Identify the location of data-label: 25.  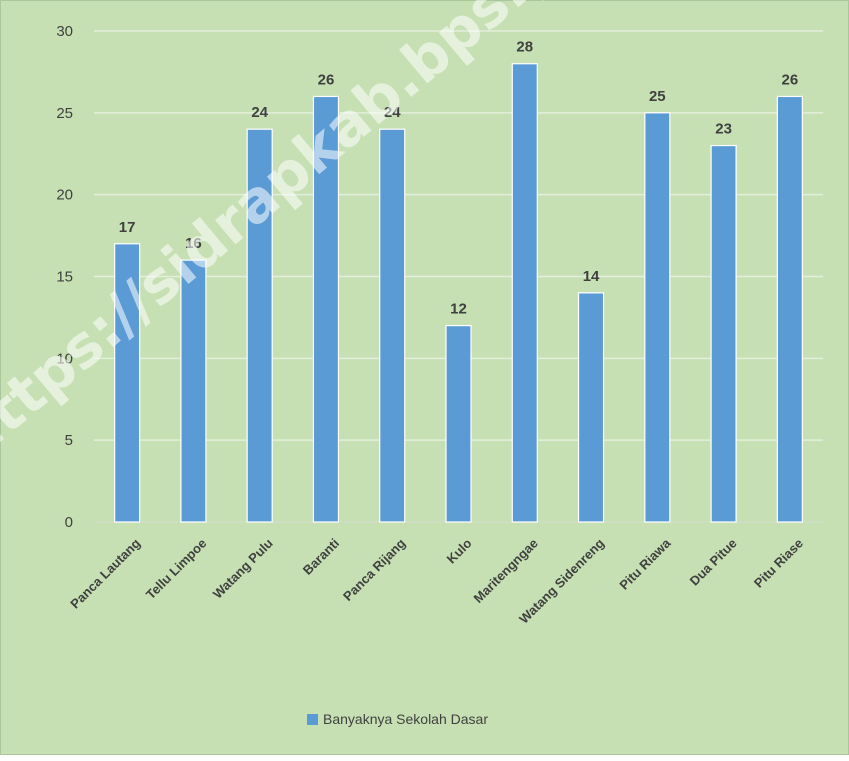
(657, 96).